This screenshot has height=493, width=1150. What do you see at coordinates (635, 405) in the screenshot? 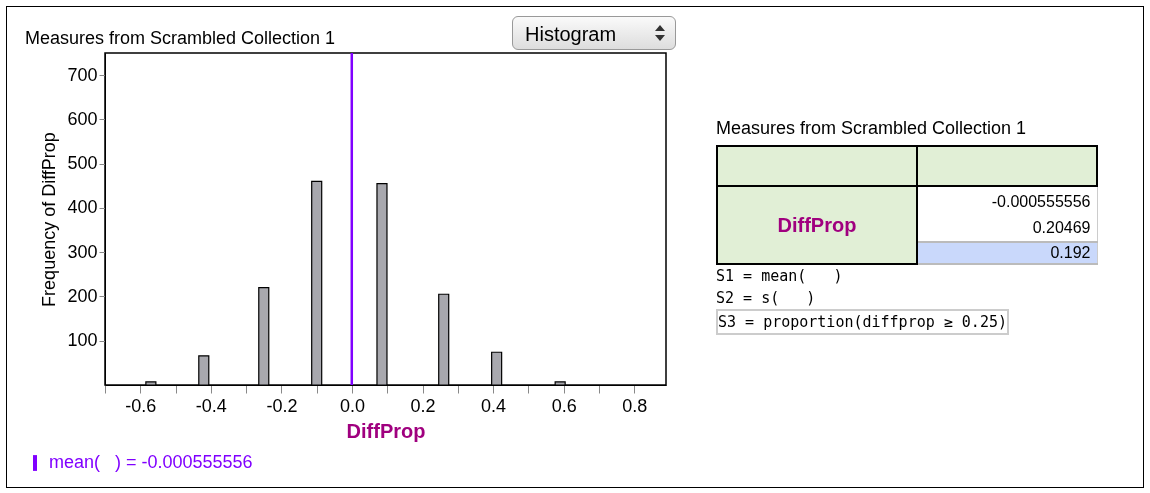
I see `x-tick-label: 0.8` at bounding box center [635, 405].